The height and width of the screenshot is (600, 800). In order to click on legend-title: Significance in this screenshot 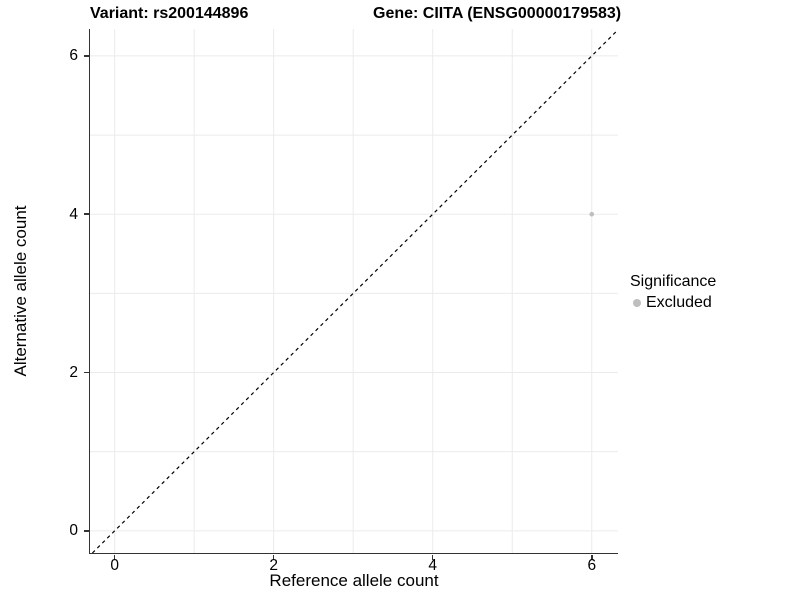, I will do `click(673, 281)`.